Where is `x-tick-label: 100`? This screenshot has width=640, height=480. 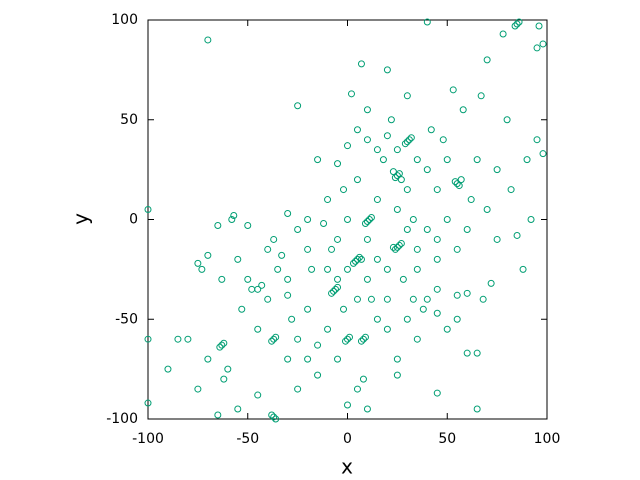
x-tick-label: 100 is located at coordinates (547, 439).